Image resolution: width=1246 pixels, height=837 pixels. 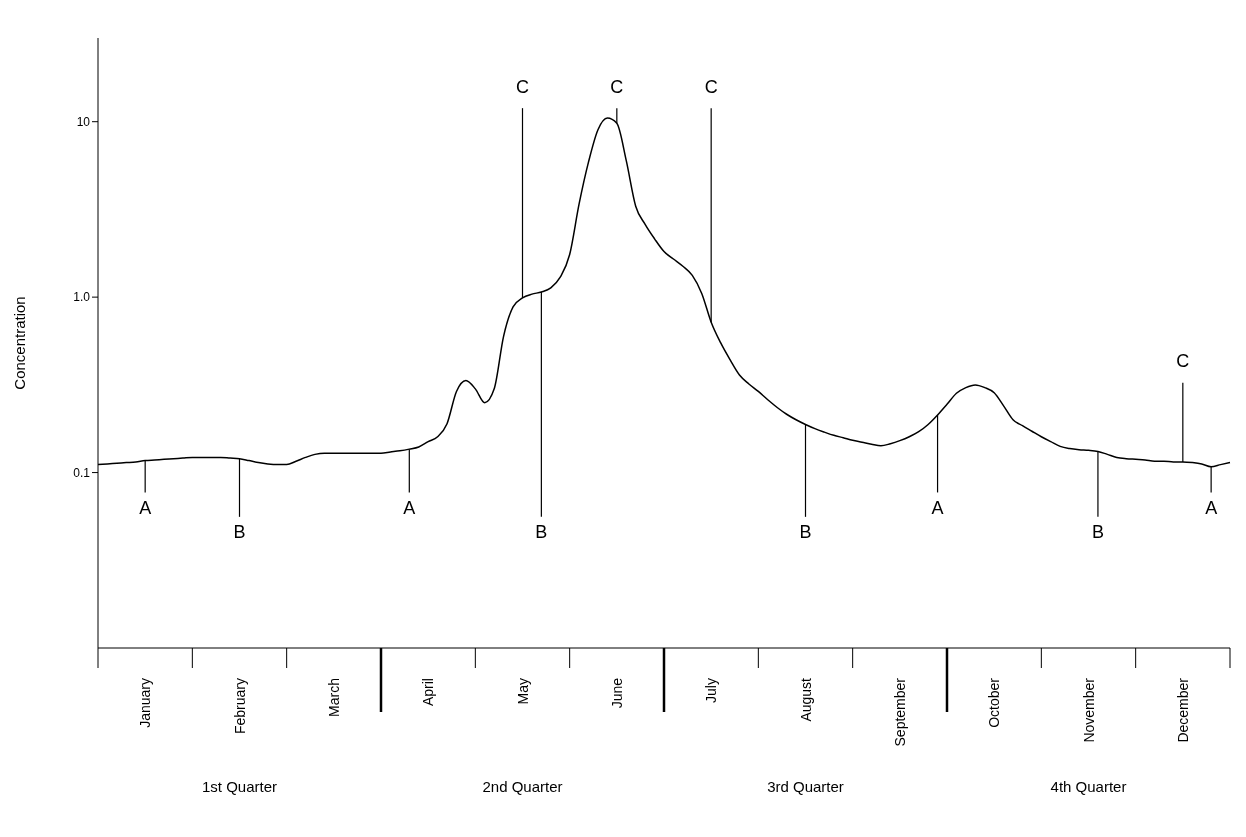 I want to click on x-tick-label: May, so click(x=522, y=691).